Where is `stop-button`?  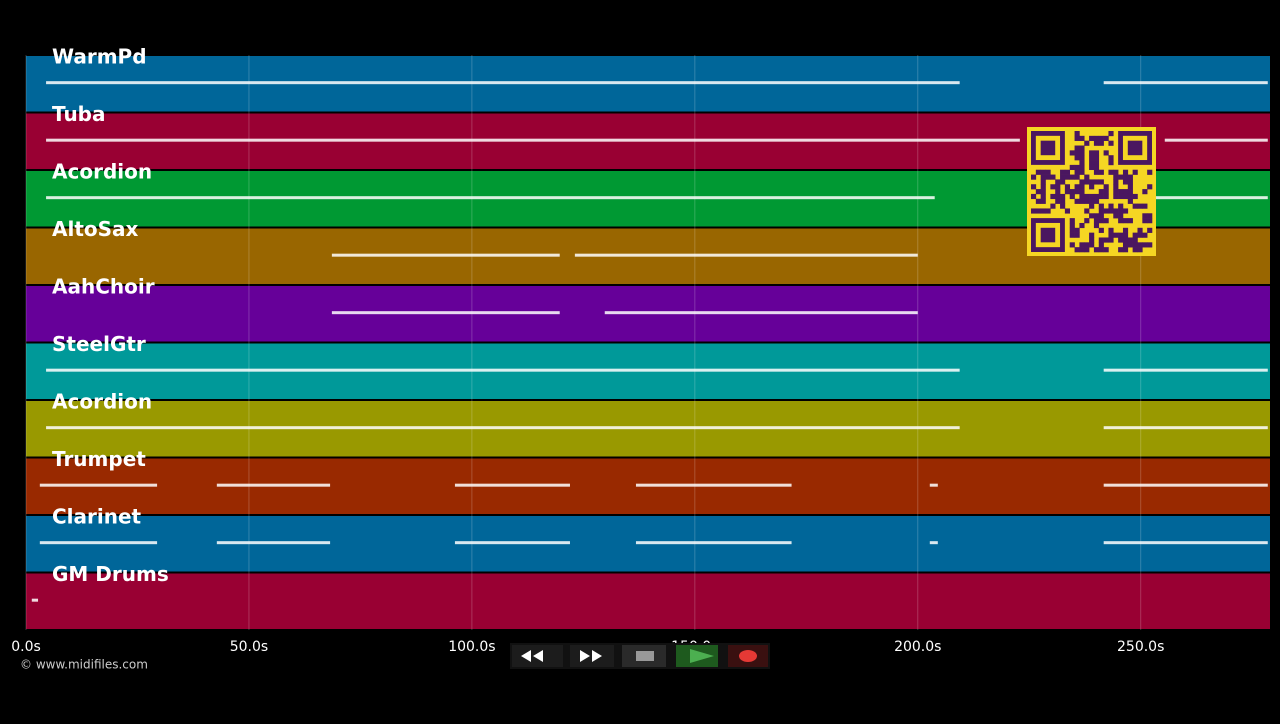
stop-button is located at coordinates (644, 656).